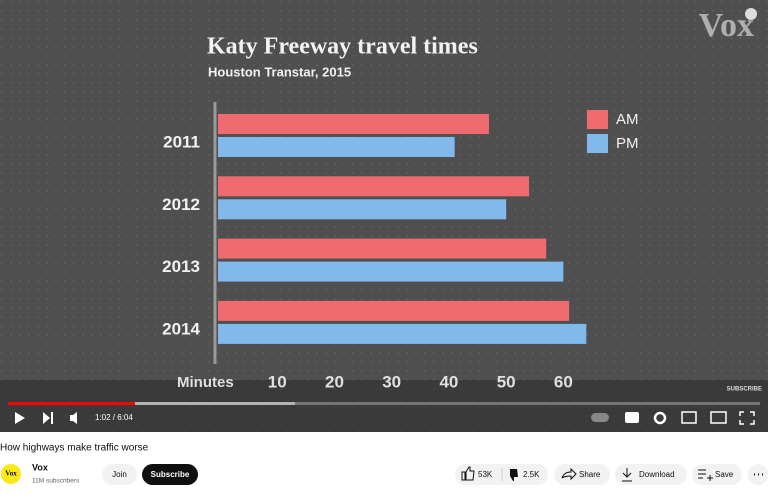  Describe the element at coordinates (448, 381) in the screenshot. I see `x-tick-label: 40` at that location.